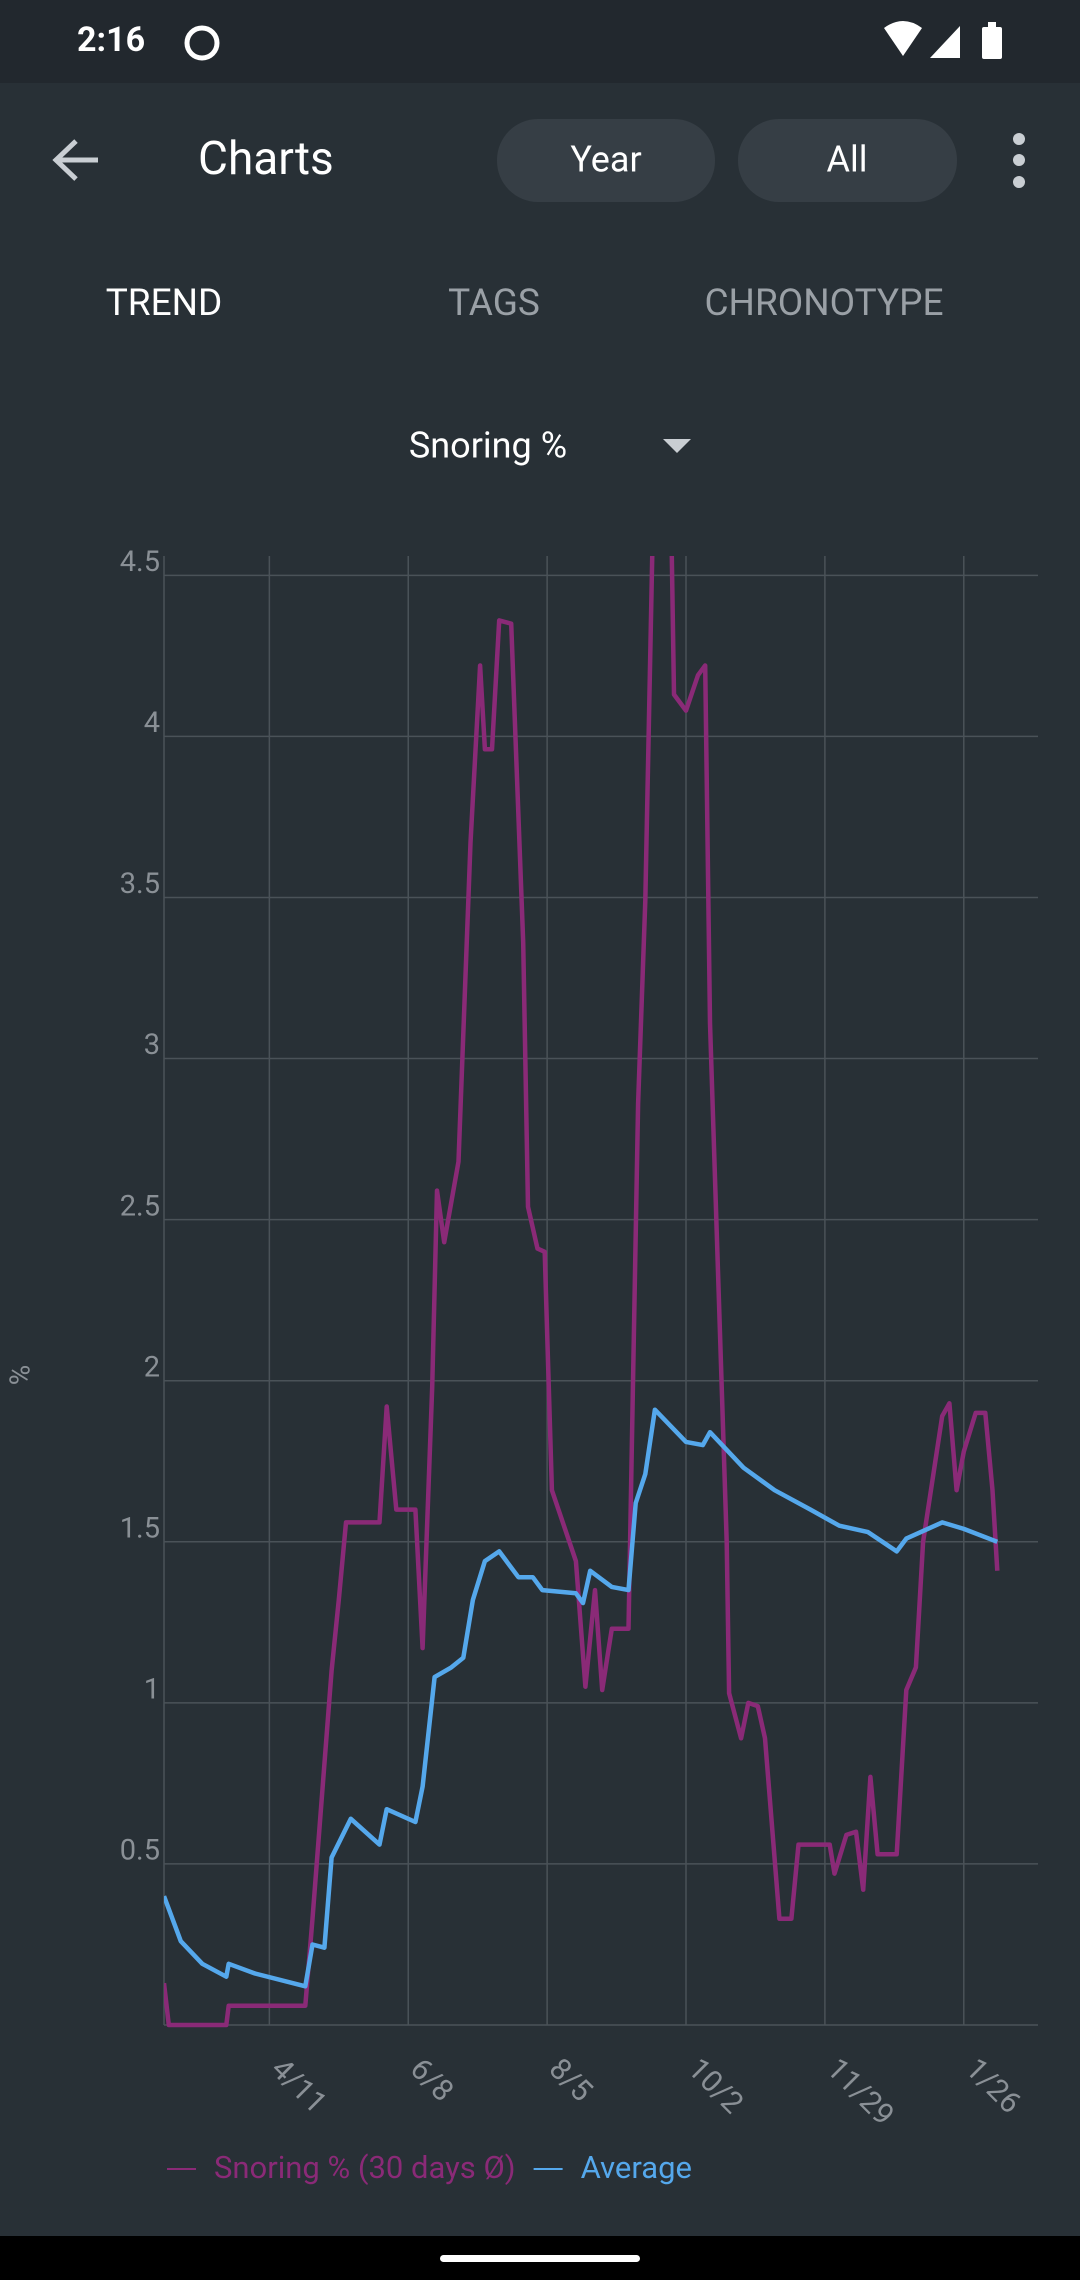 The width and height of the screenshot is (1080, 2280). What do you see at coordinates (494, 303) in the screenshot?
I see `tab: TAGS` at bounding box center [494, 303].